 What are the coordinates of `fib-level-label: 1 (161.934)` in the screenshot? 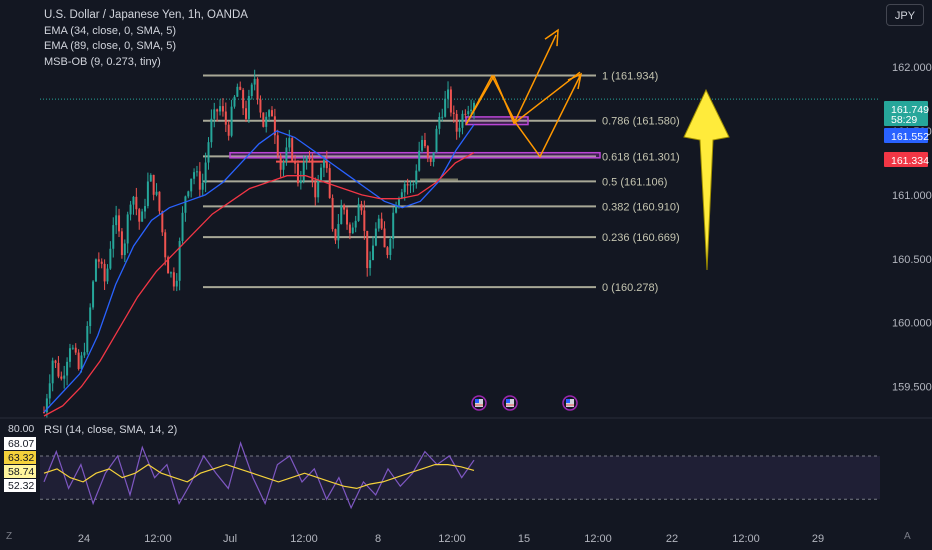 It's located at (630, 77).